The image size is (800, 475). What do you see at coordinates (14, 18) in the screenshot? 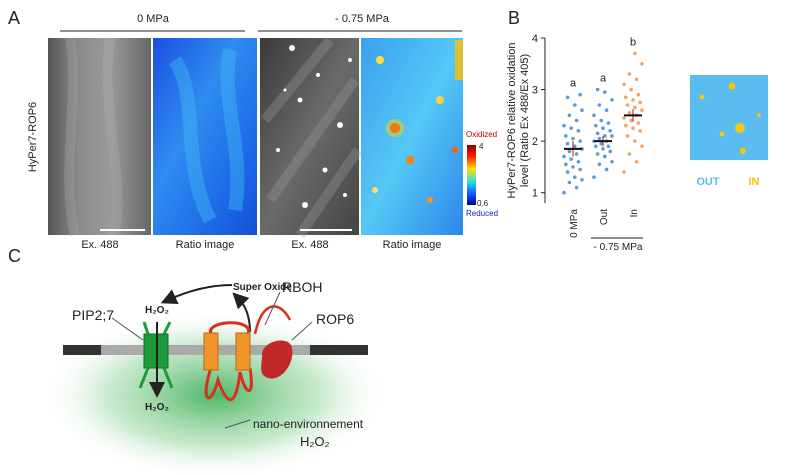
I see `panel-label: A` at bounding box center [14, 18].